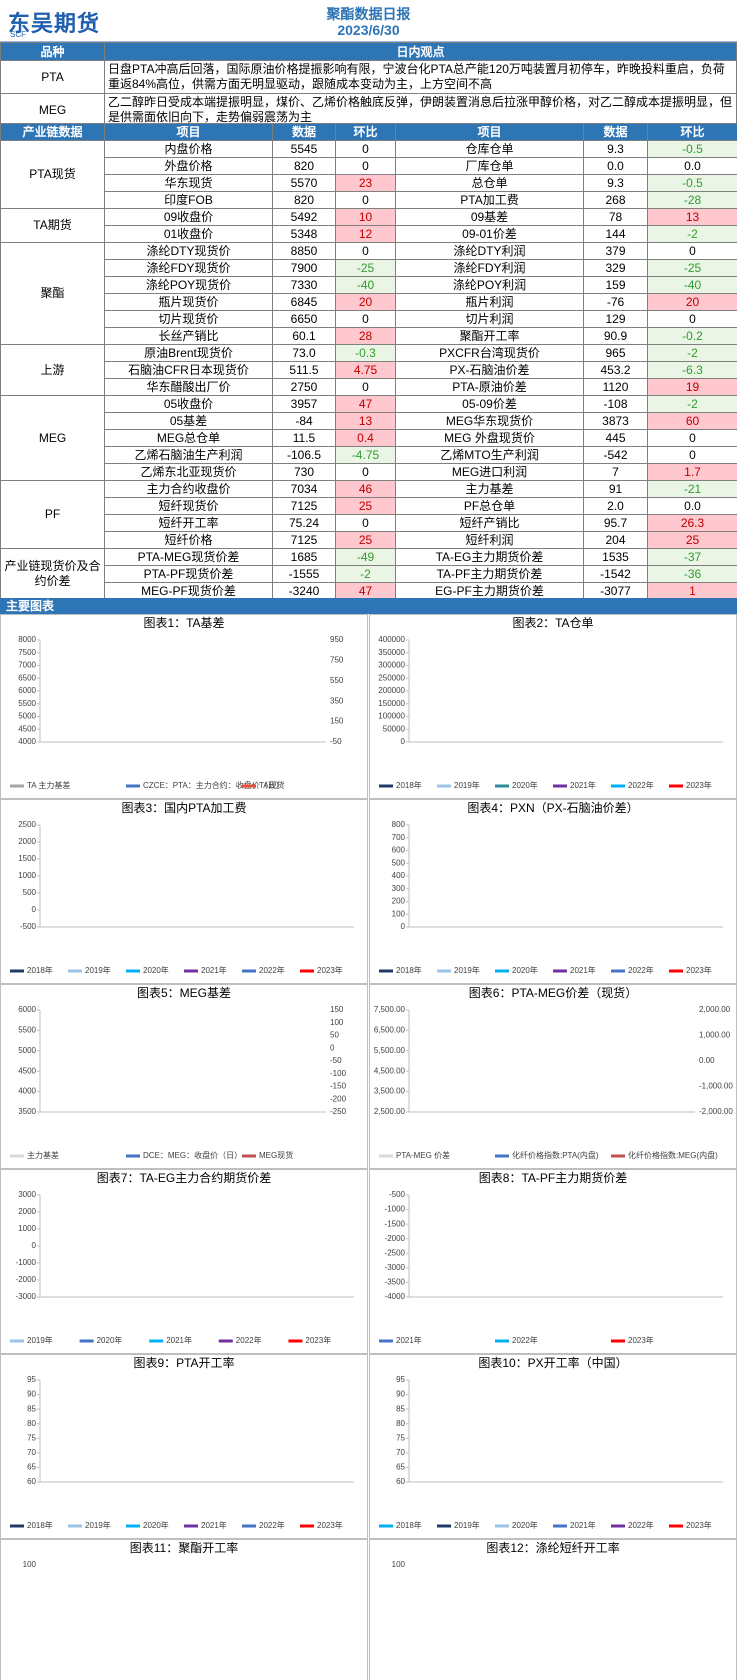  Describe the element at coordinates (615, 472) in the screenshot. I see `value: 7` at that location.